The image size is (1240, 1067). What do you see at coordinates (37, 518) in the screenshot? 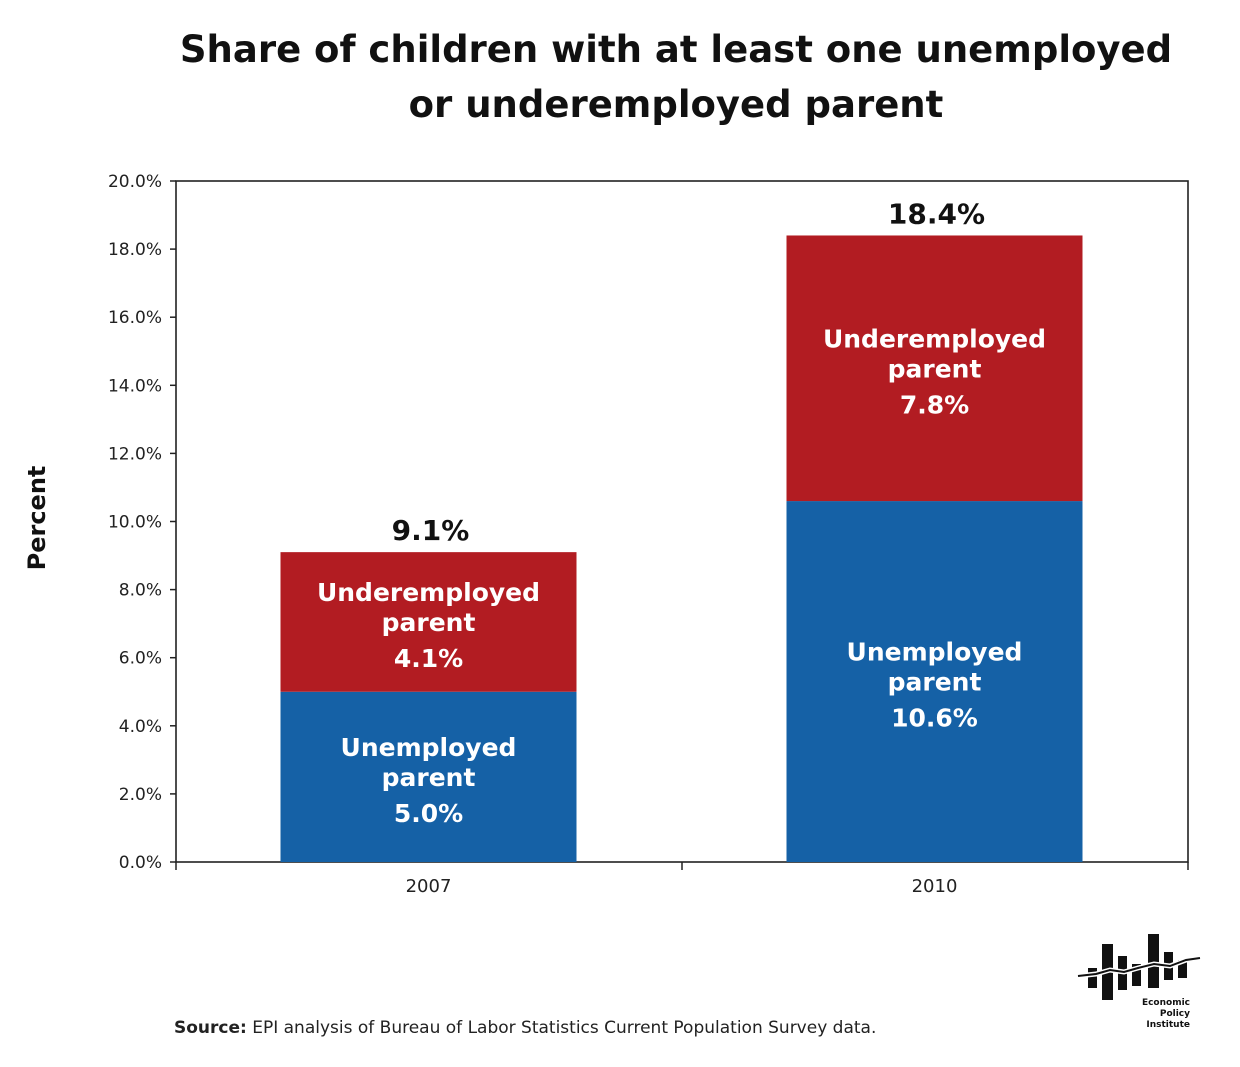
I see `y-axis-label: Percent` at bounding box center [37, 518].